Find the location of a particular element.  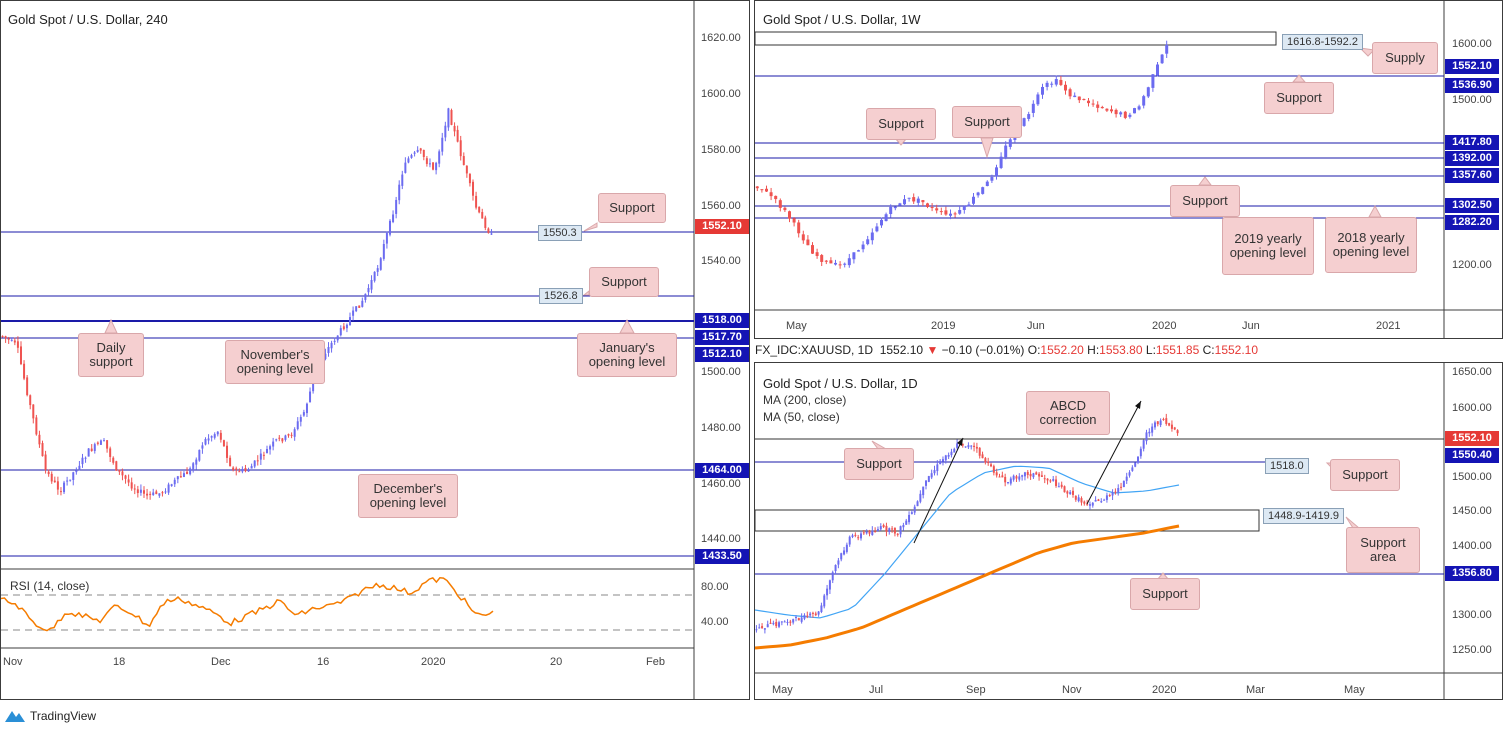

h4-chart-title: Gold Spot / U.S. Dollar, 240 is located at coordinates (88, 19).